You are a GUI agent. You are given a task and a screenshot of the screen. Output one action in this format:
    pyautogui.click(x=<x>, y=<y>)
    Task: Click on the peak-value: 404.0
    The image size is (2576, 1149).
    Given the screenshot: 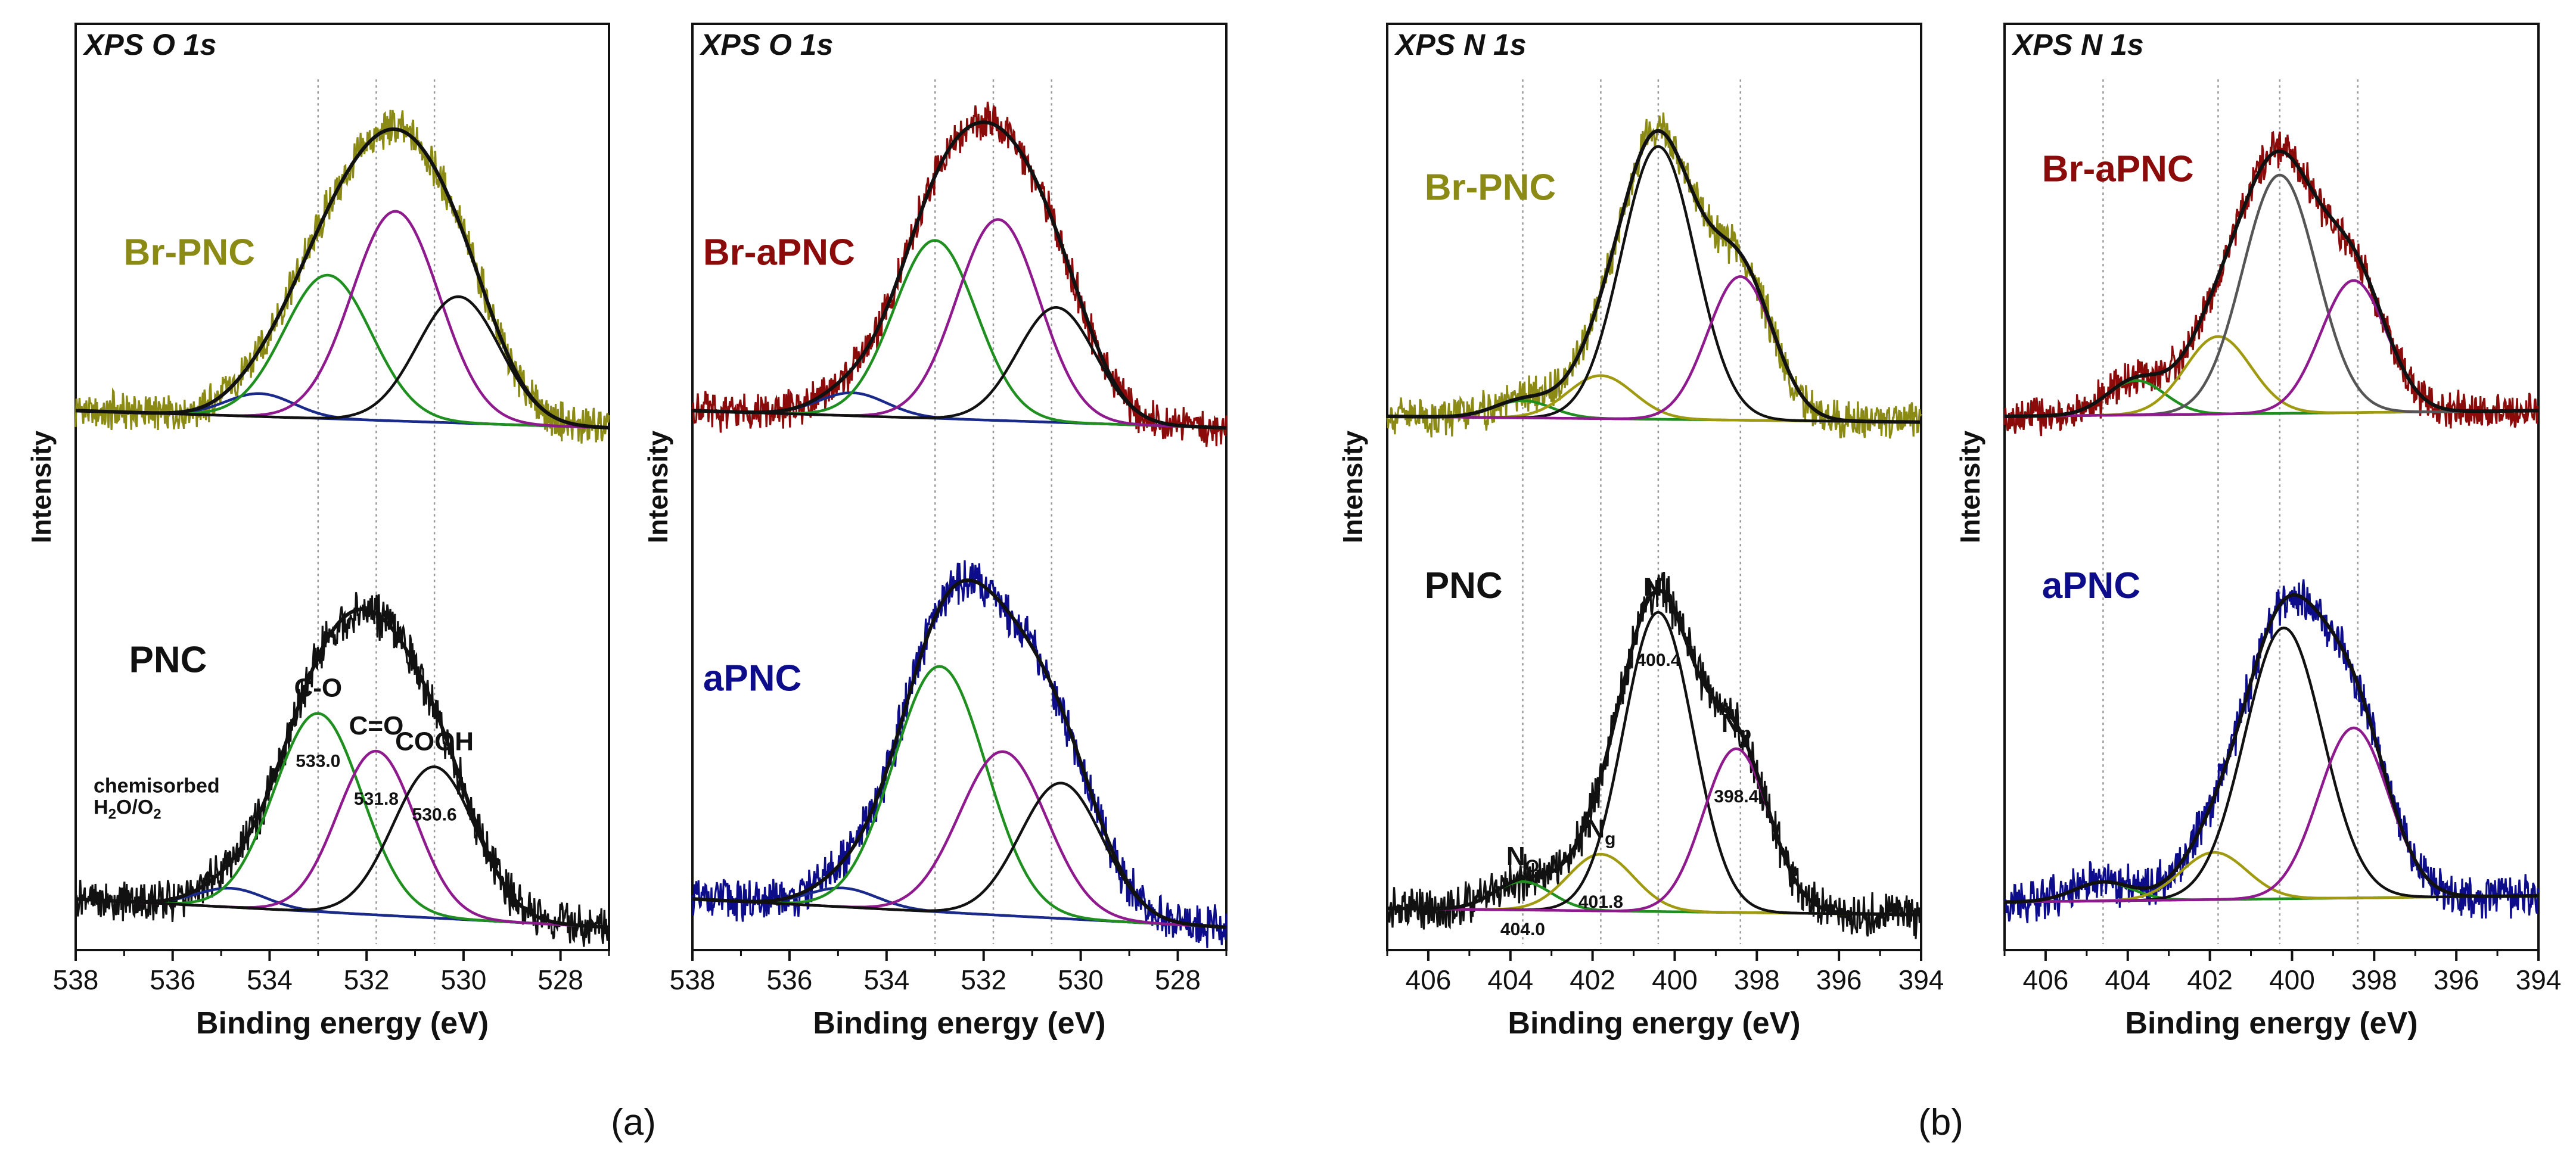 What is the action you would take?
    pyautogui.click(x=1522, y=929)
    